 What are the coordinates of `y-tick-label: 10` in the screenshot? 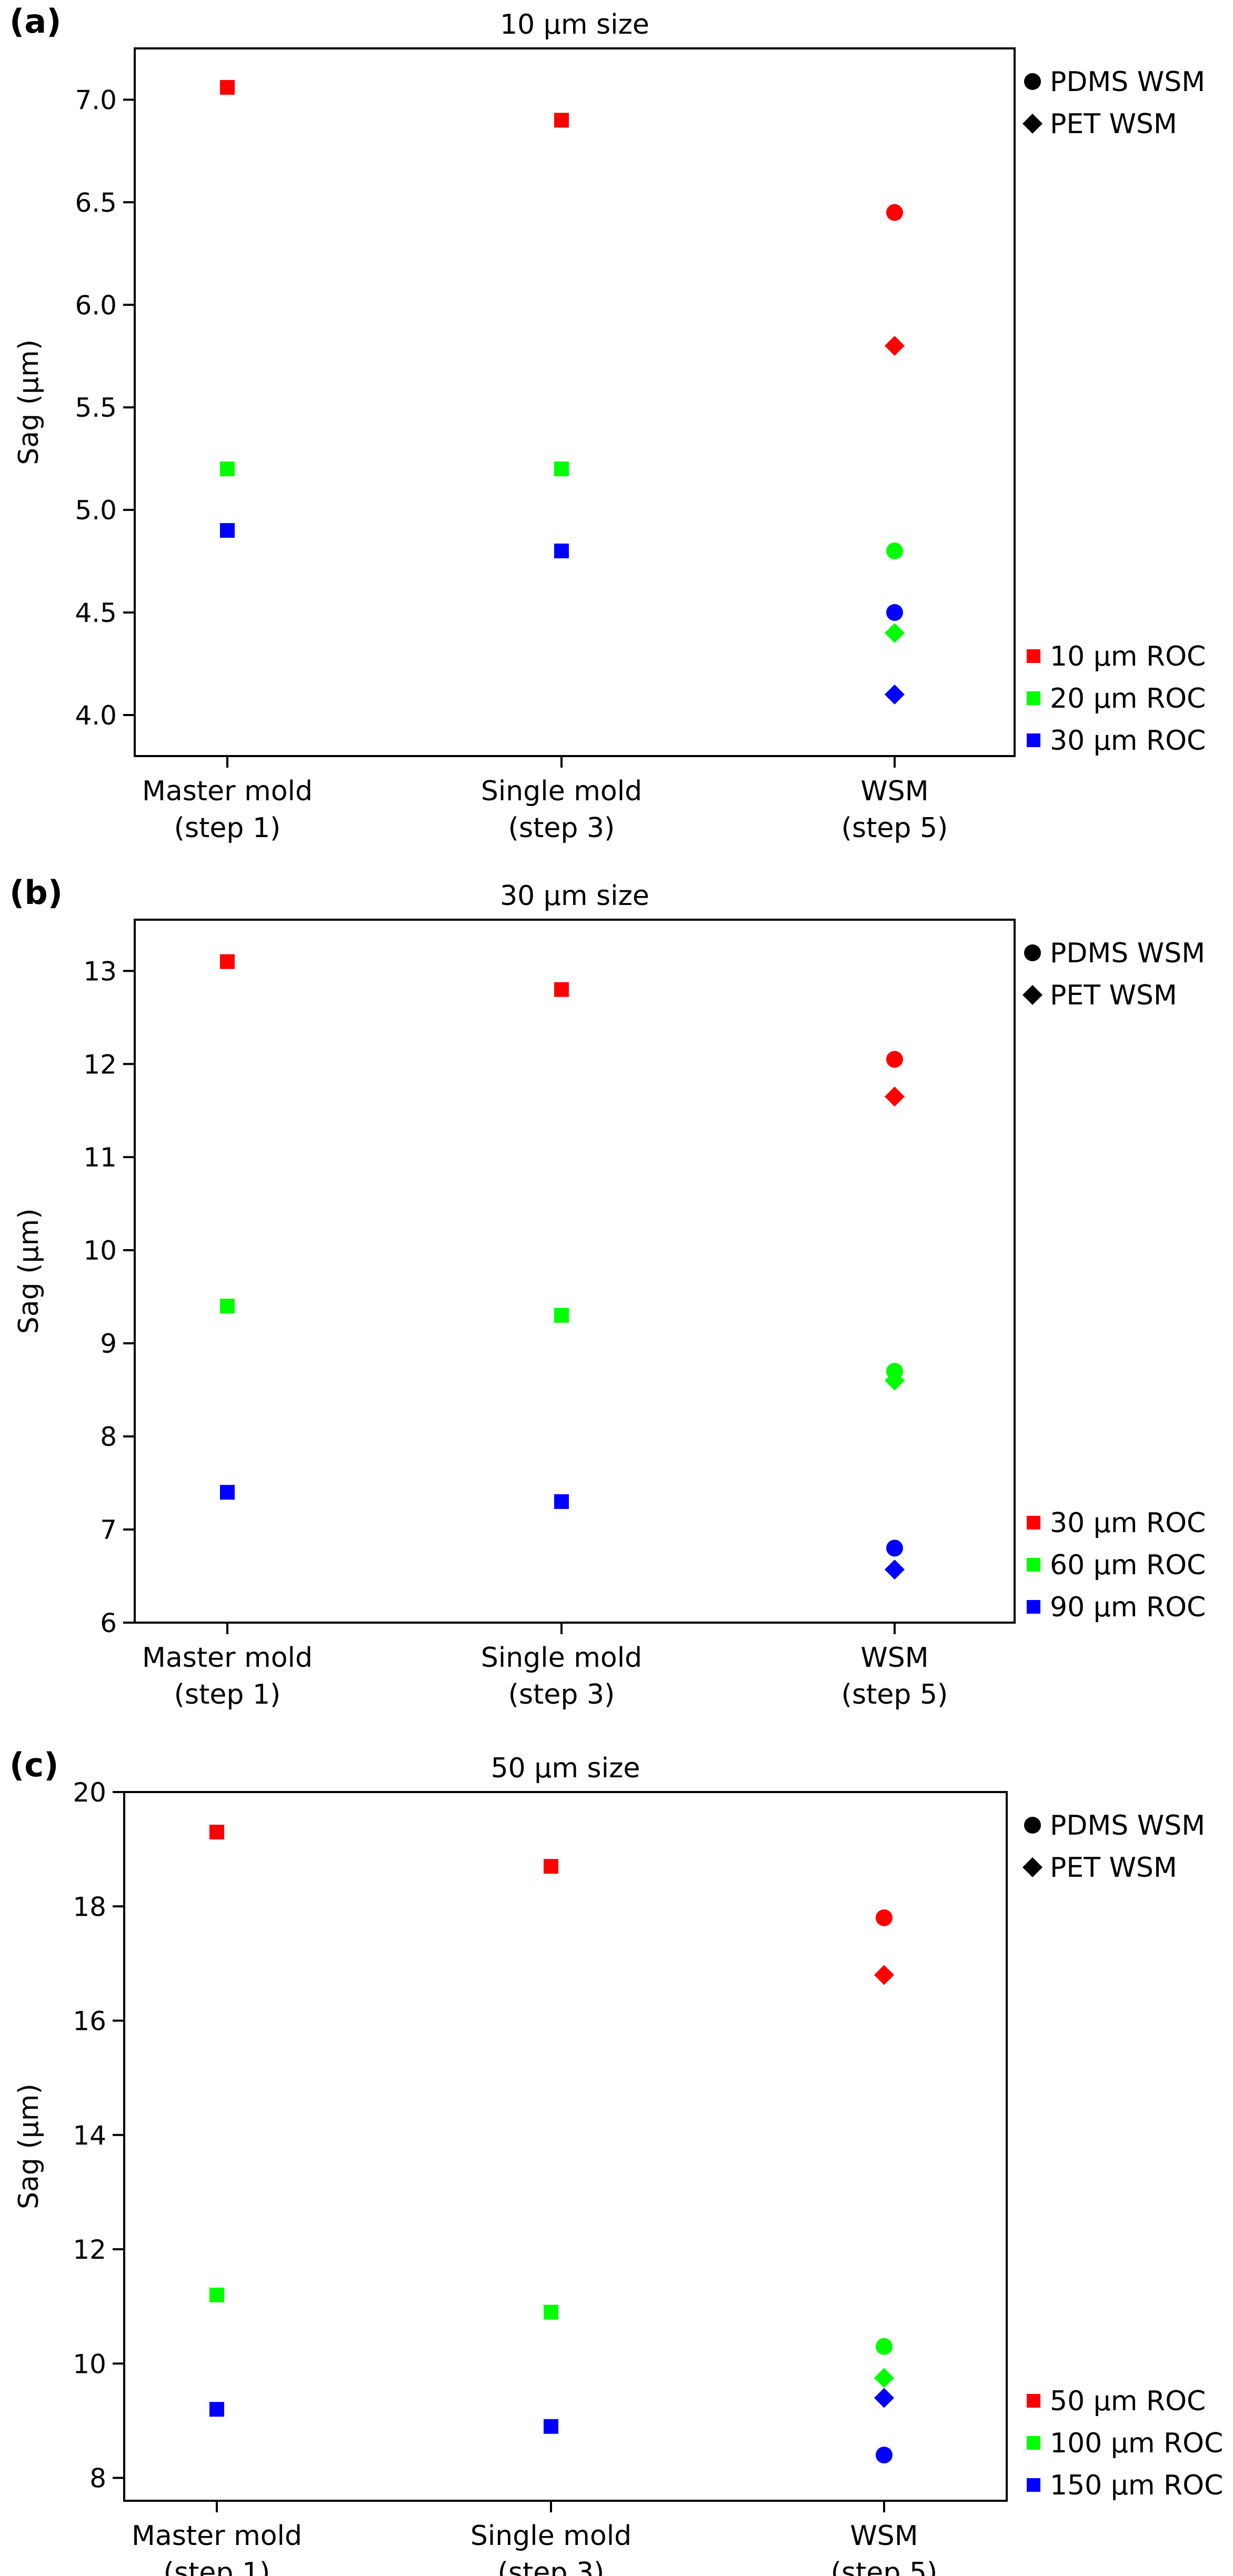 It's located at (89, 2364).